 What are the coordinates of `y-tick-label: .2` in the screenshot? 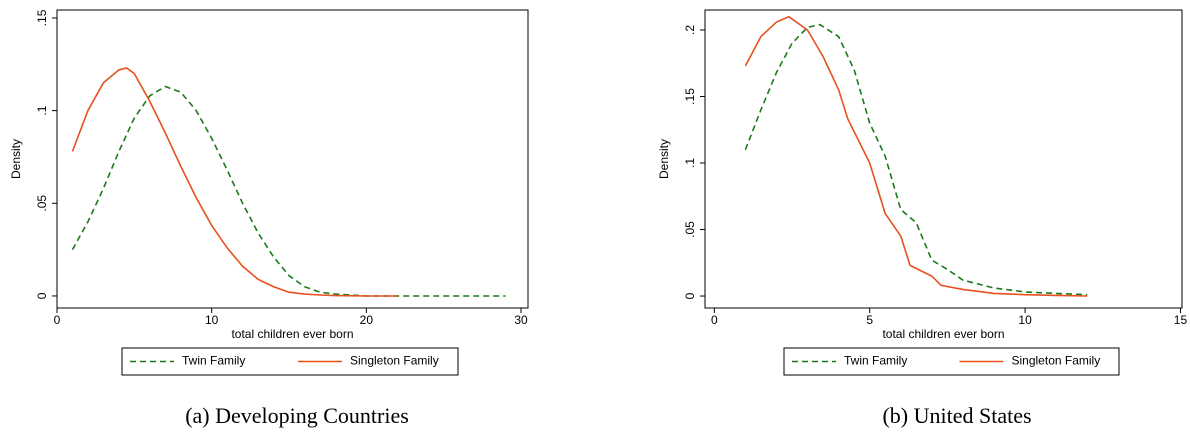 It's located at (690, 30).